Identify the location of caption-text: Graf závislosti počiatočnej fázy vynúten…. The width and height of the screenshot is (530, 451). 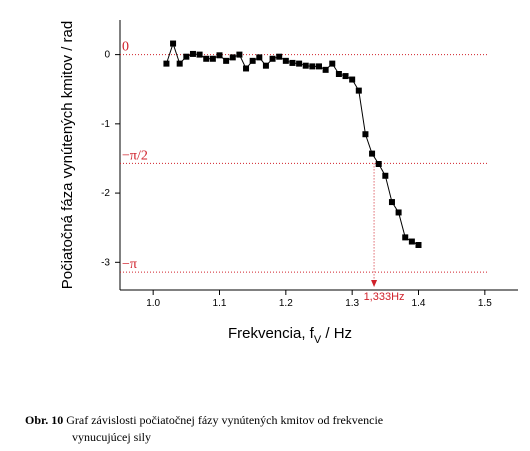
(224, 420).